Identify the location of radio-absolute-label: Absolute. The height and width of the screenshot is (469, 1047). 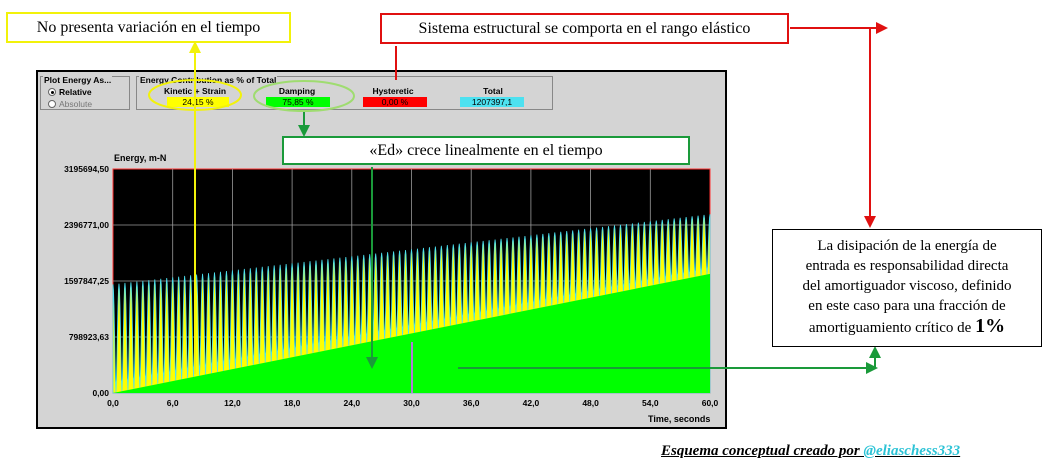
(76, 104).